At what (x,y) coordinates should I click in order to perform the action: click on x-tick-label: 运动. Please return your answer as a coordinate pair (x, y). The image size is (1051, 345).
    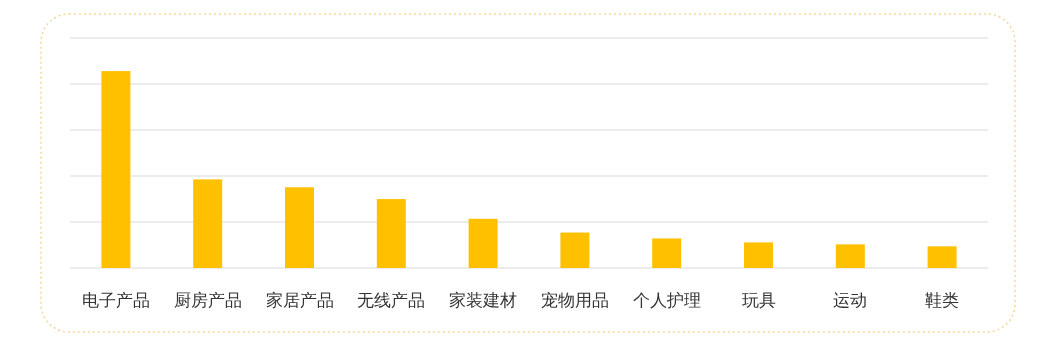
    Looking at the image, I should click on (850, 300).